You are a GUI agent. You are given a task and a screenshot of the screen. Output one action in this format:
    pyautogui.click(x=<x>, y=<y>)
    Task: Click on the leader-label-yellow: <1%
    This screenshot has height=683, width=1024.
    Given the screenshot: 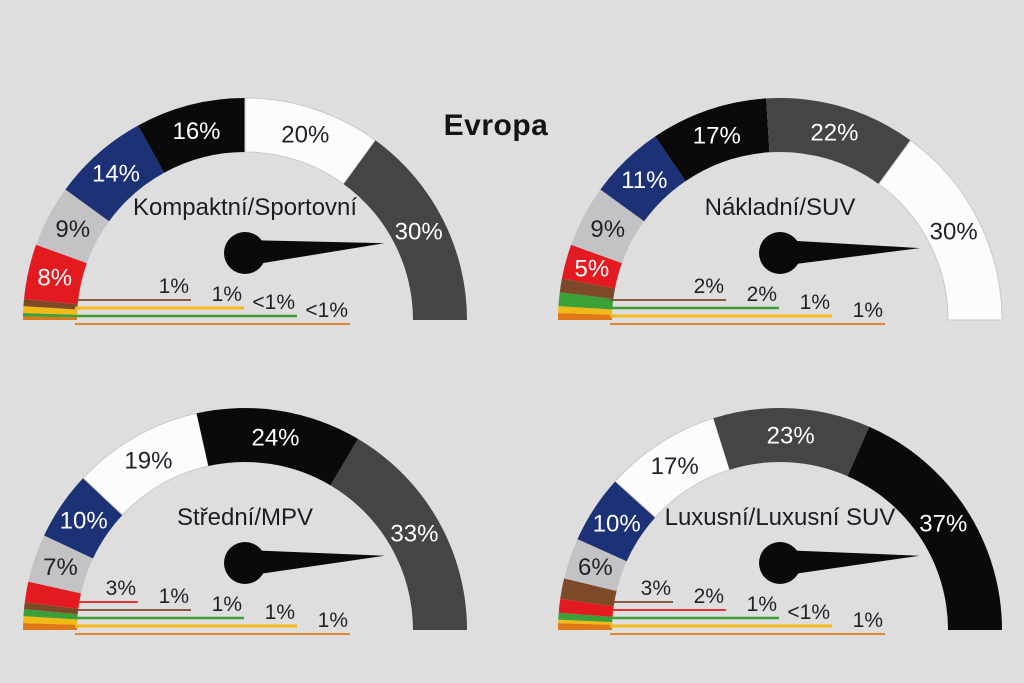 What is the action you would take?
    pyautogui.click(x=808, y=612)
    